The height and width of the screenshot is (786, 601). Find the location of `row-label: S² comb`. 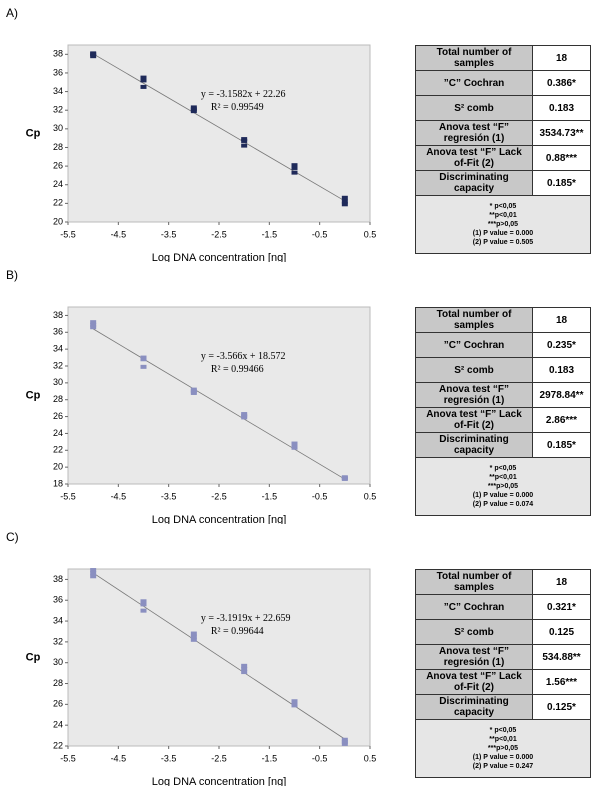

row-label: S² comb is located at coordinates (474, 632).